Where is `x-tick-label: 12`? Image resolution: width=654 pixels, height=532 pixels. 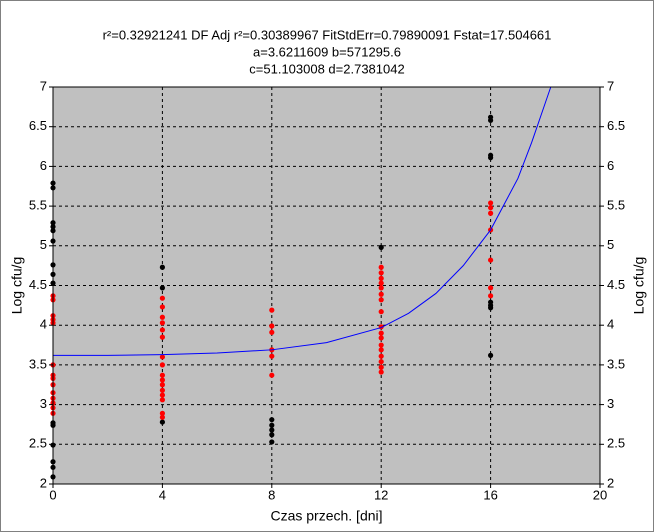 x-tick-label: 12 is located at coordinates (381, 494).